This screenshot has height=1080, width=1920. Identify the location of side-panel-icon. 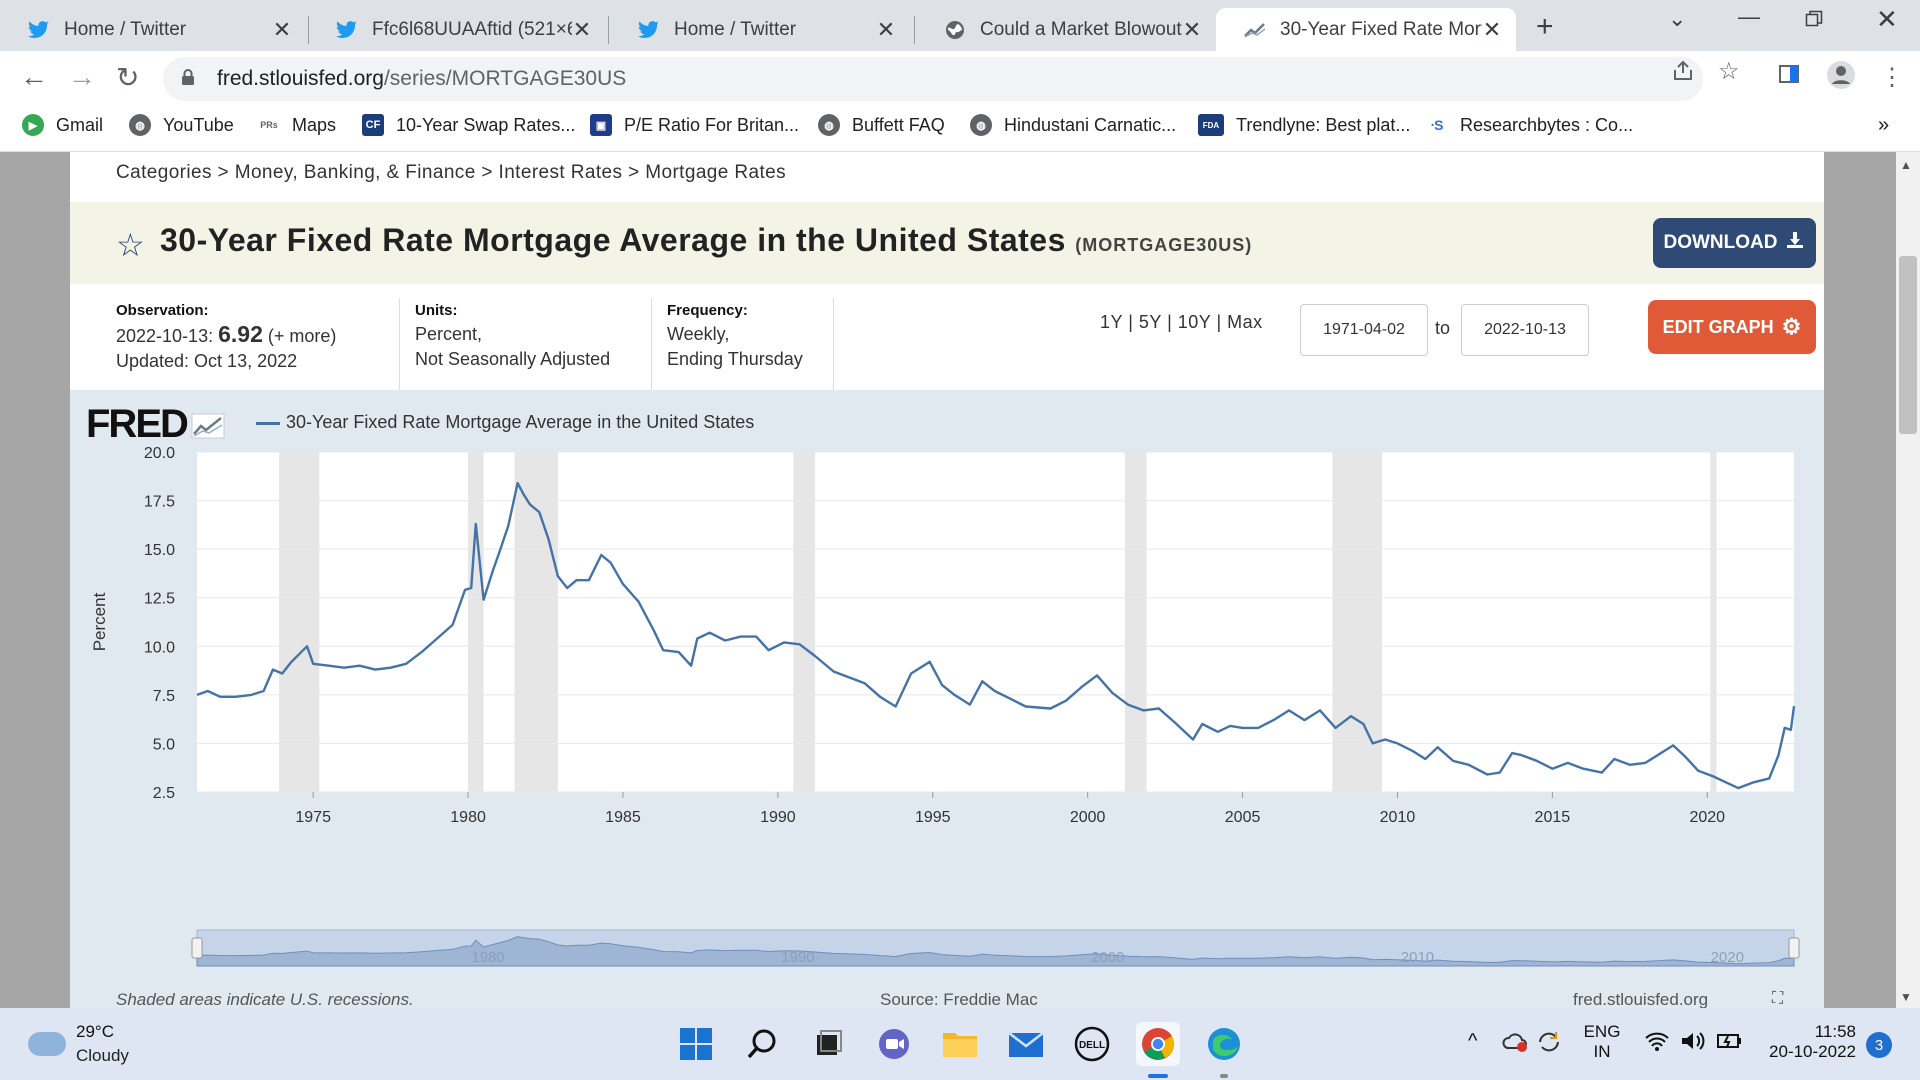
(1789, 77).